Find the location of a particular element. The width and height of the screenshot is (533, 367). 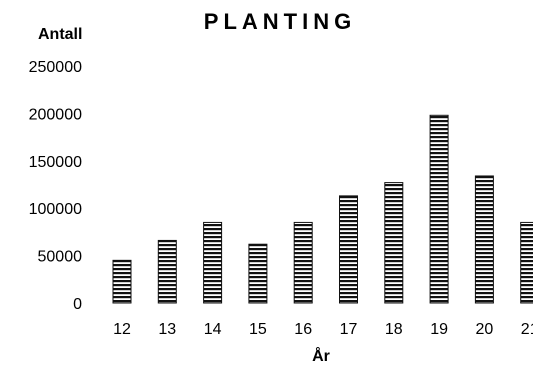

x-axis-ticks: 12 13 14 15 16 17 18 19 20 21 is located at coordinates (323, 329).